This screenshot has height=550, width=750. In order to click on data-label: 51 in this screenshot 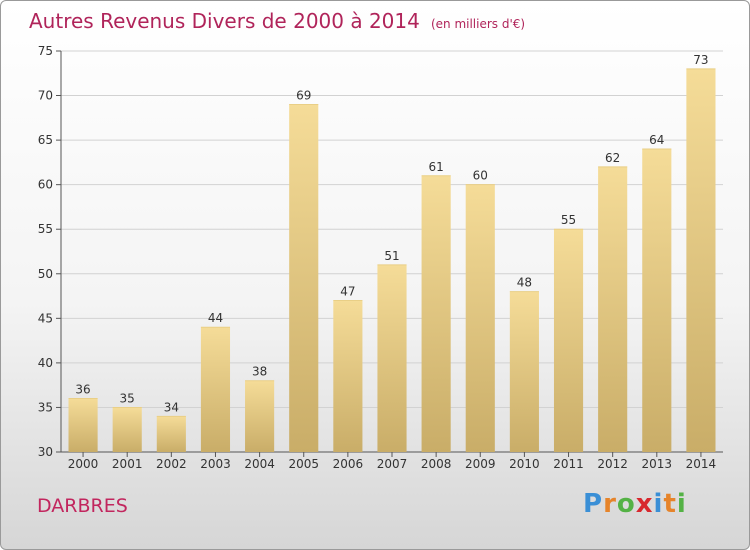, I will do `click(391, 256)`.